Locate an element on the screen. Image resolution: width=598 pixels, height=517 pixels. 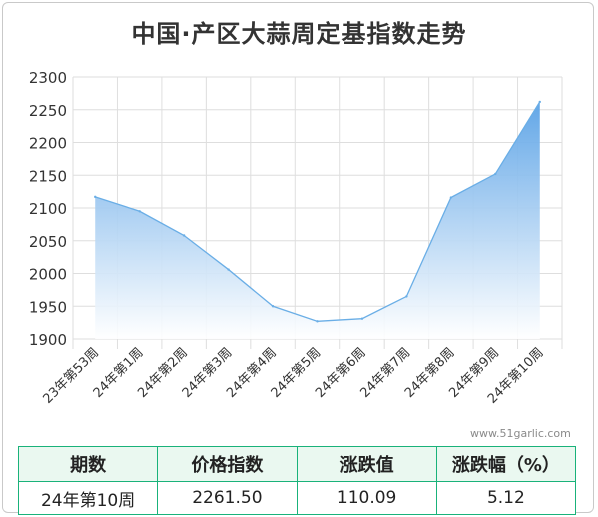
table-cell: 2261.50 is located at coordinates (227, 498).